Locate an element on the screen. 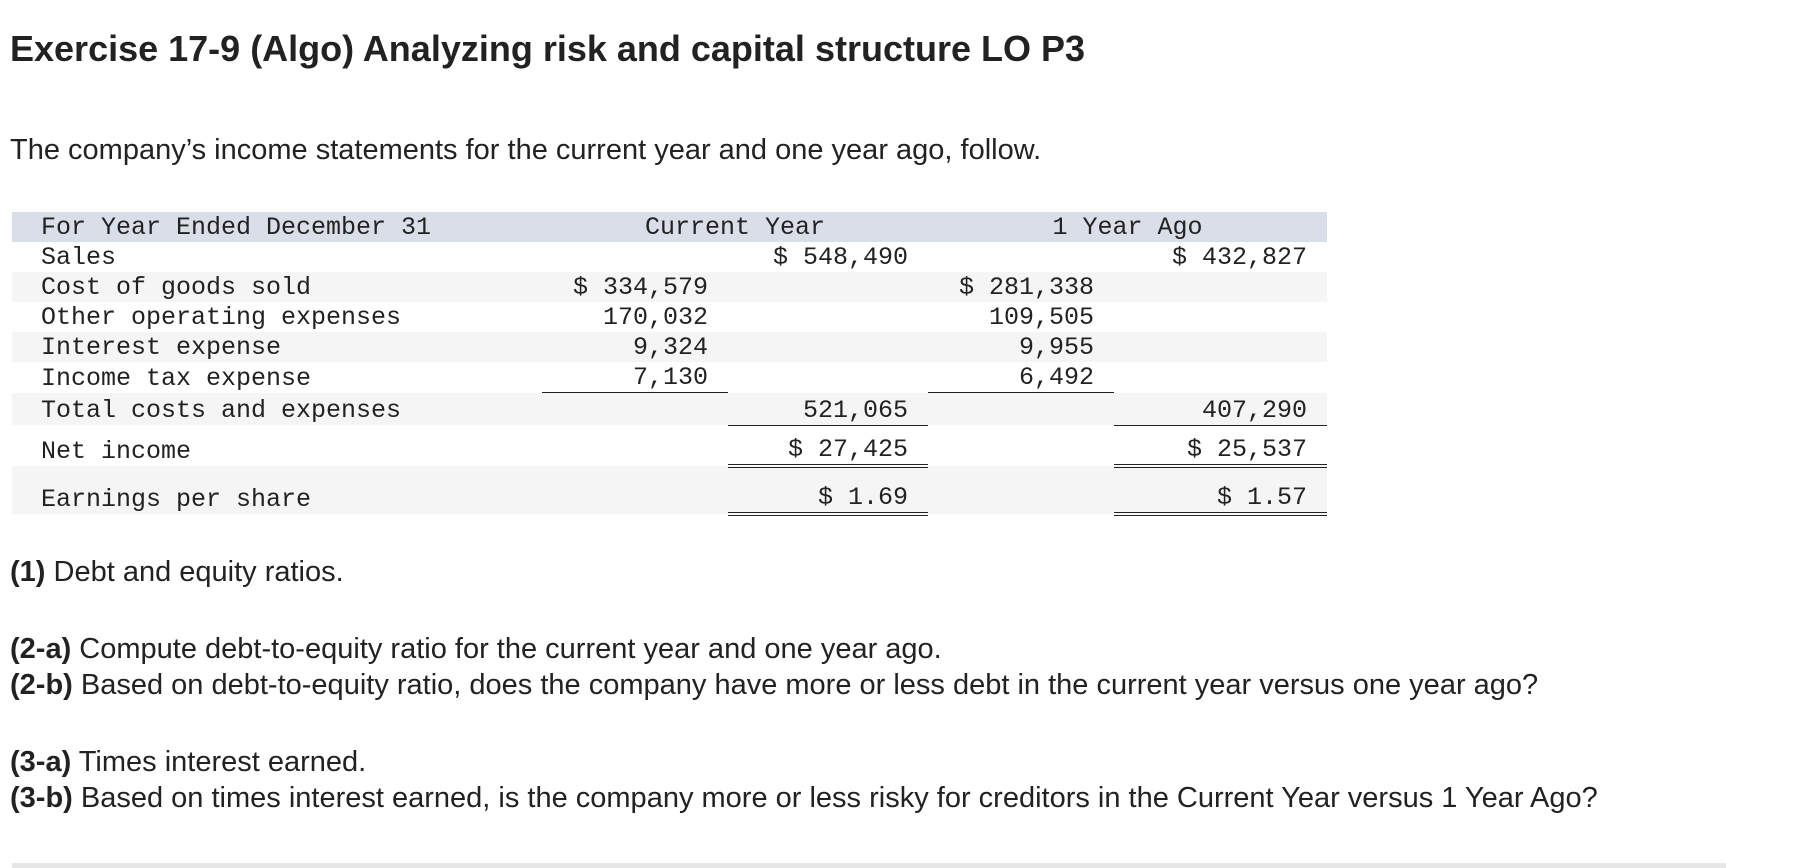 Image resolution: width=1816 pixels, height=868 pixels. cell: 109,505 is located at coordinates (1041, 317).